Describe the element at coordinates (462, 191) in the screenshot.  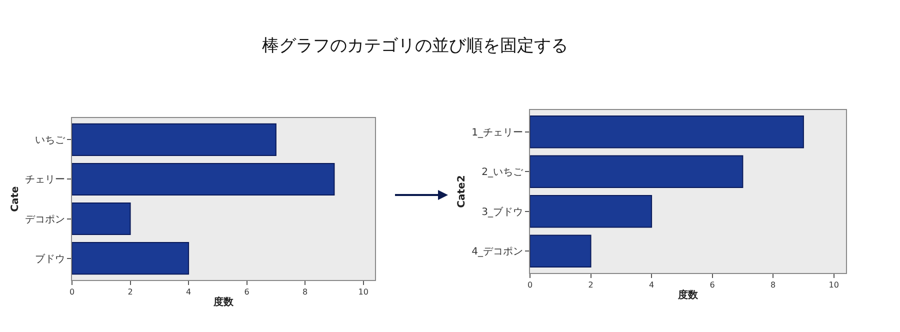
I see `y-axis-title: Cate2` at that location.